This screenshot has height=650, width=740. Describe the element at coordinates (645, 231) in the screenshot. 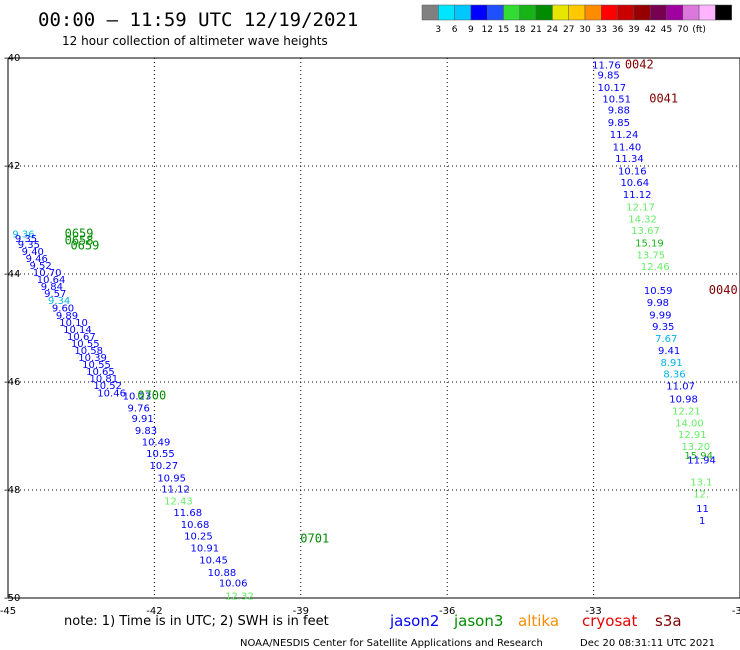

I see `wave-height-label: 13.67` at that location.